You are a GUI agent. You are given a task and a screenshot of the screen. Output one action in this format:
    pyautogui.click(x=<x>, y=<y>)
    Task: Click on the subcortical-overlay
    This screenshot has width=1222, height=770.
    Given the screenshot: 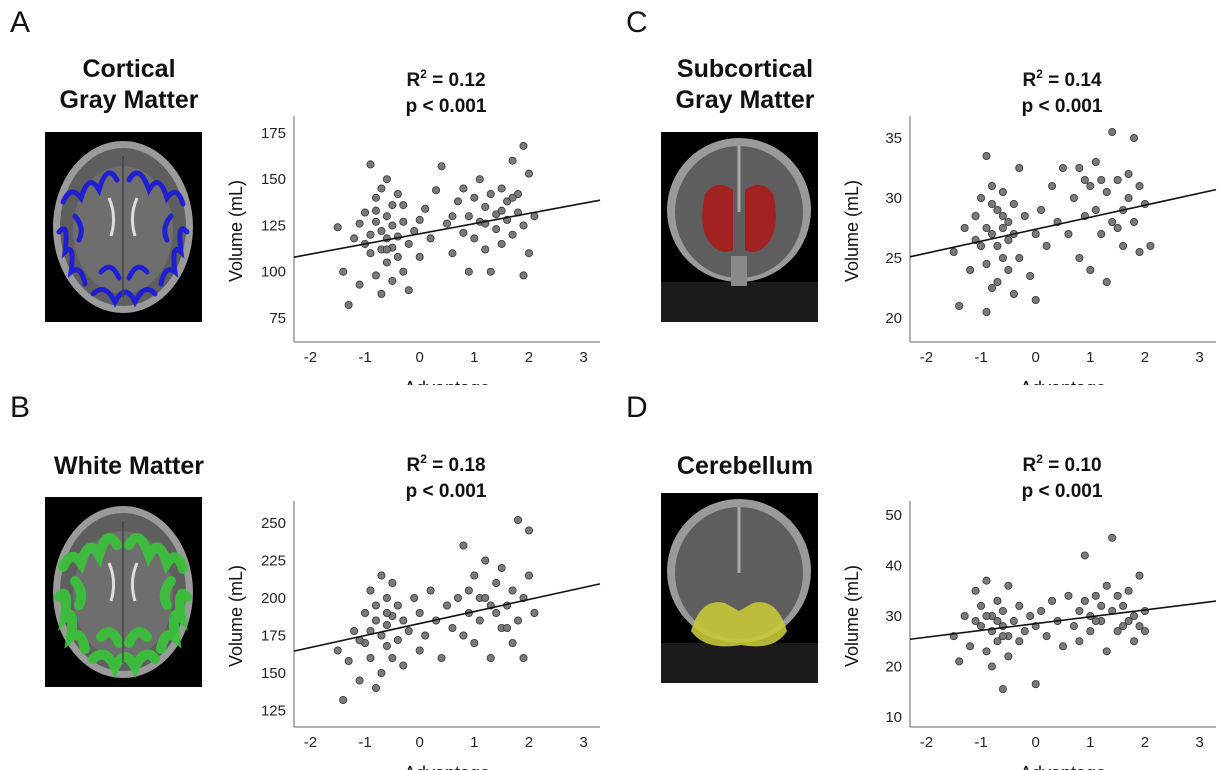 What is the action you would take?
    pyautogui.click(x=760, y=218)
    